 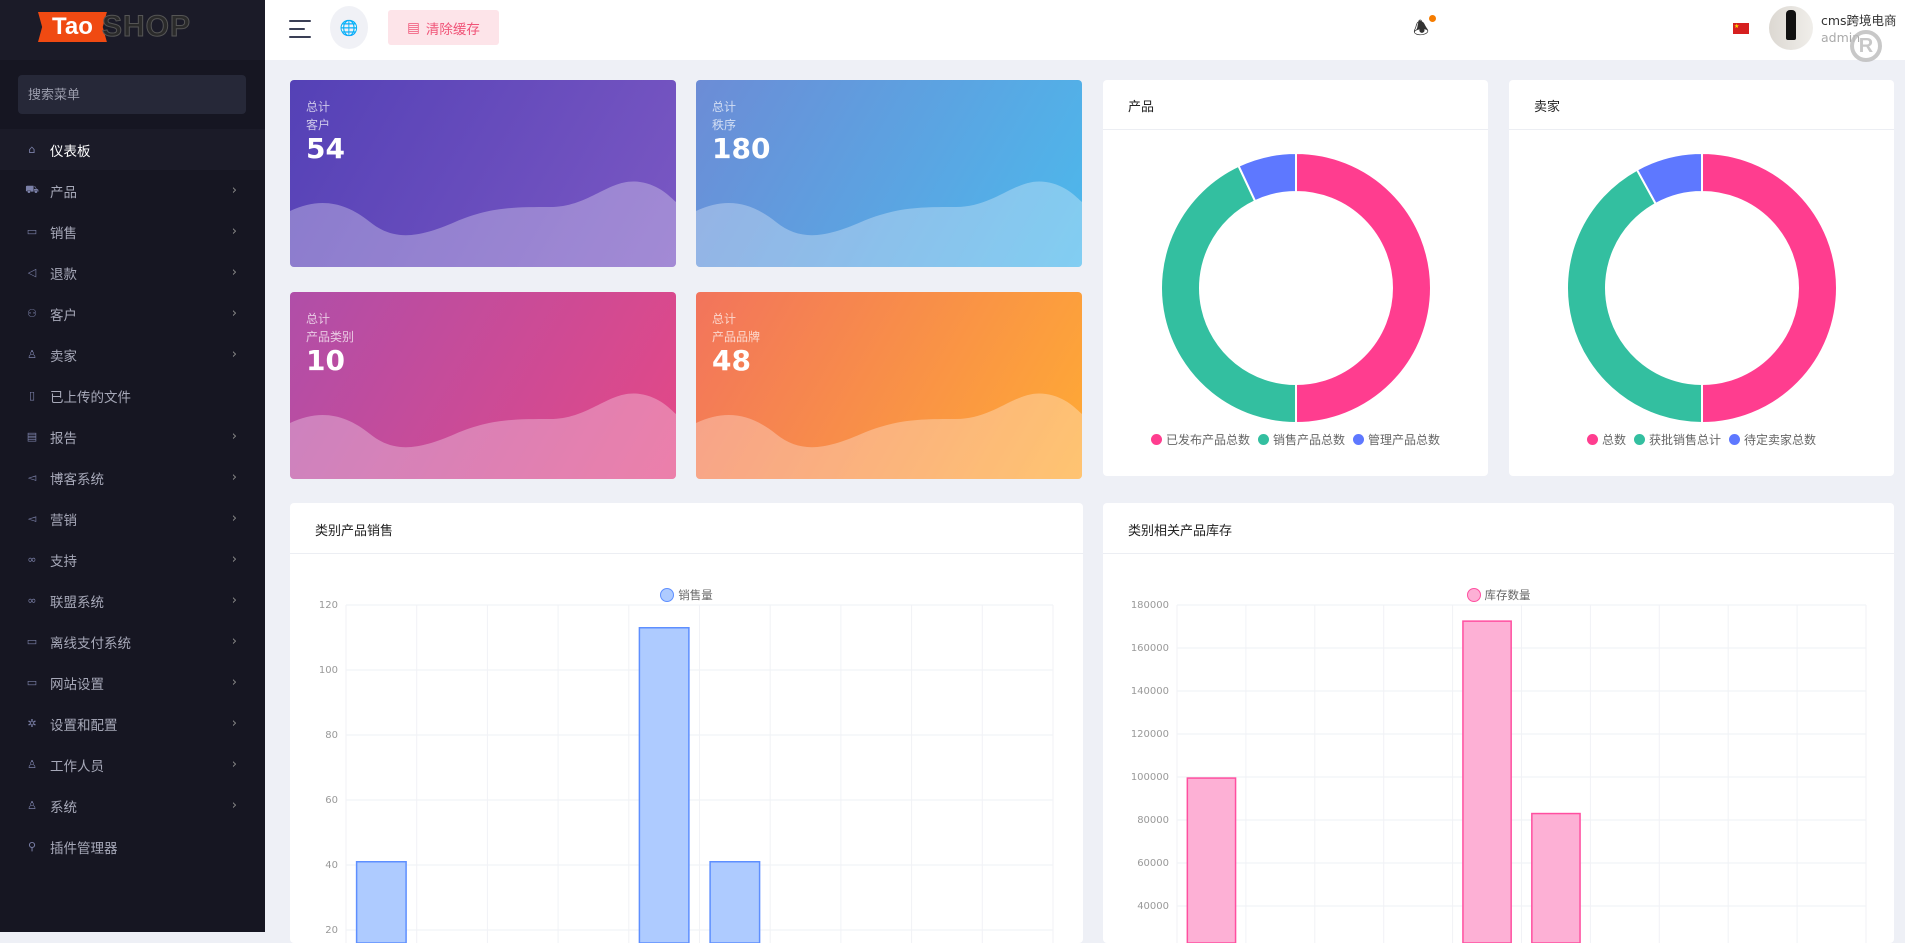 What do you see at coordinates (889, 385) in the screenshot?
I see `stat-card: 总计 产品品牌 48` at bounding box center [889, 385].